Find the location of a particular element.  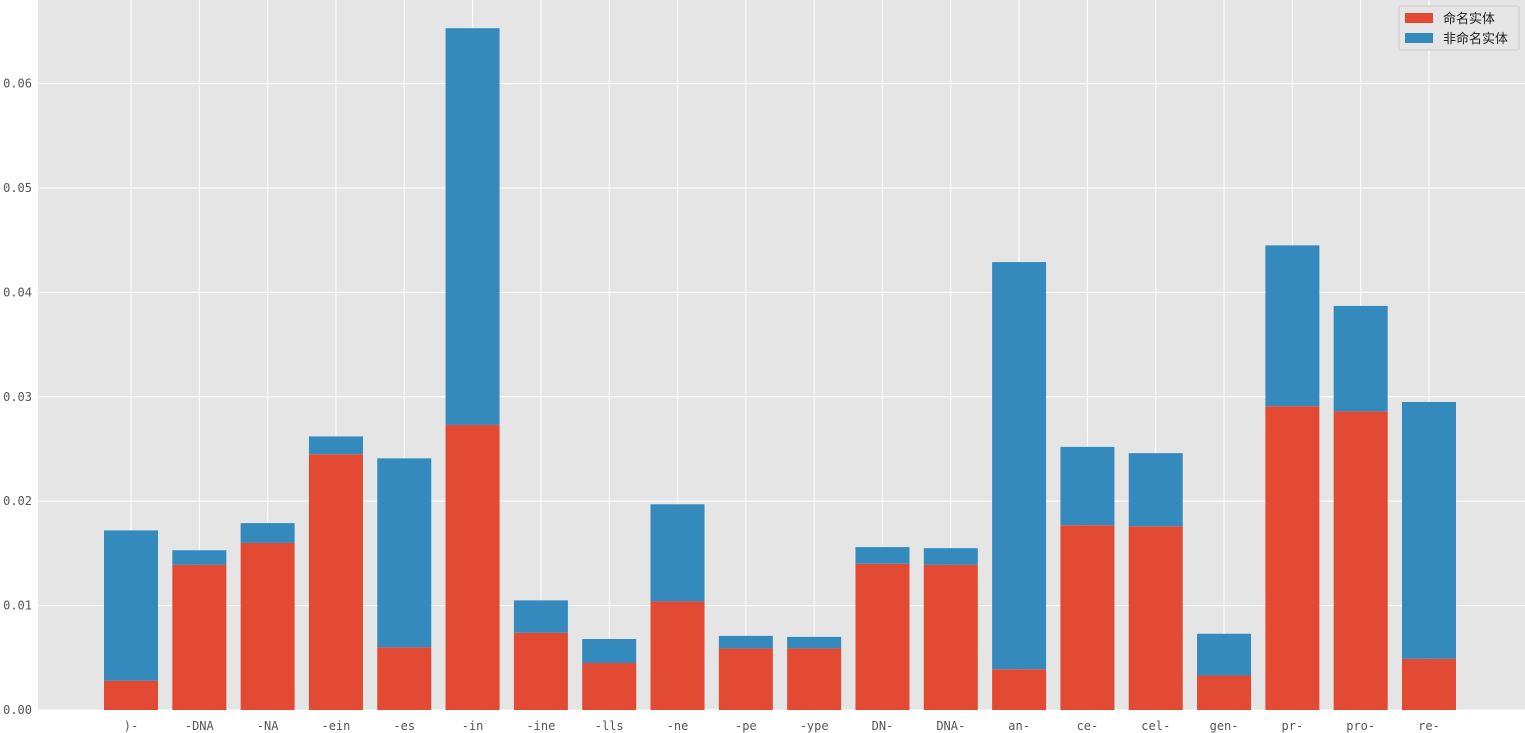

y-tick-label: 0.00 is located at coordinates (17, 710).